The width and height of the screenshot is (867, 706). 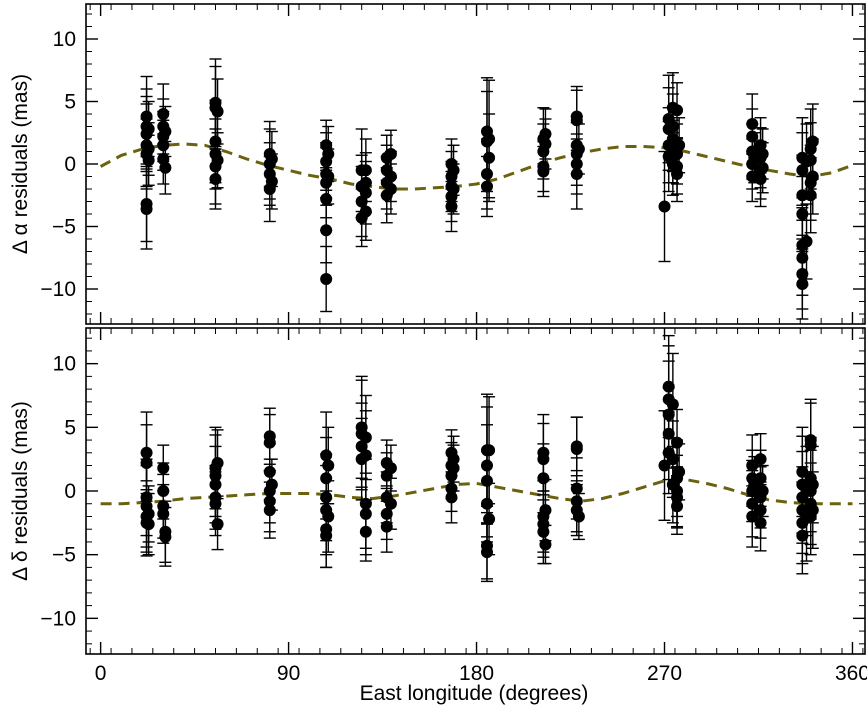 What do you see at coordinates (476, 166) in the screenshot?
I see `alpha-model-curve` at bounding box center [476, 166].